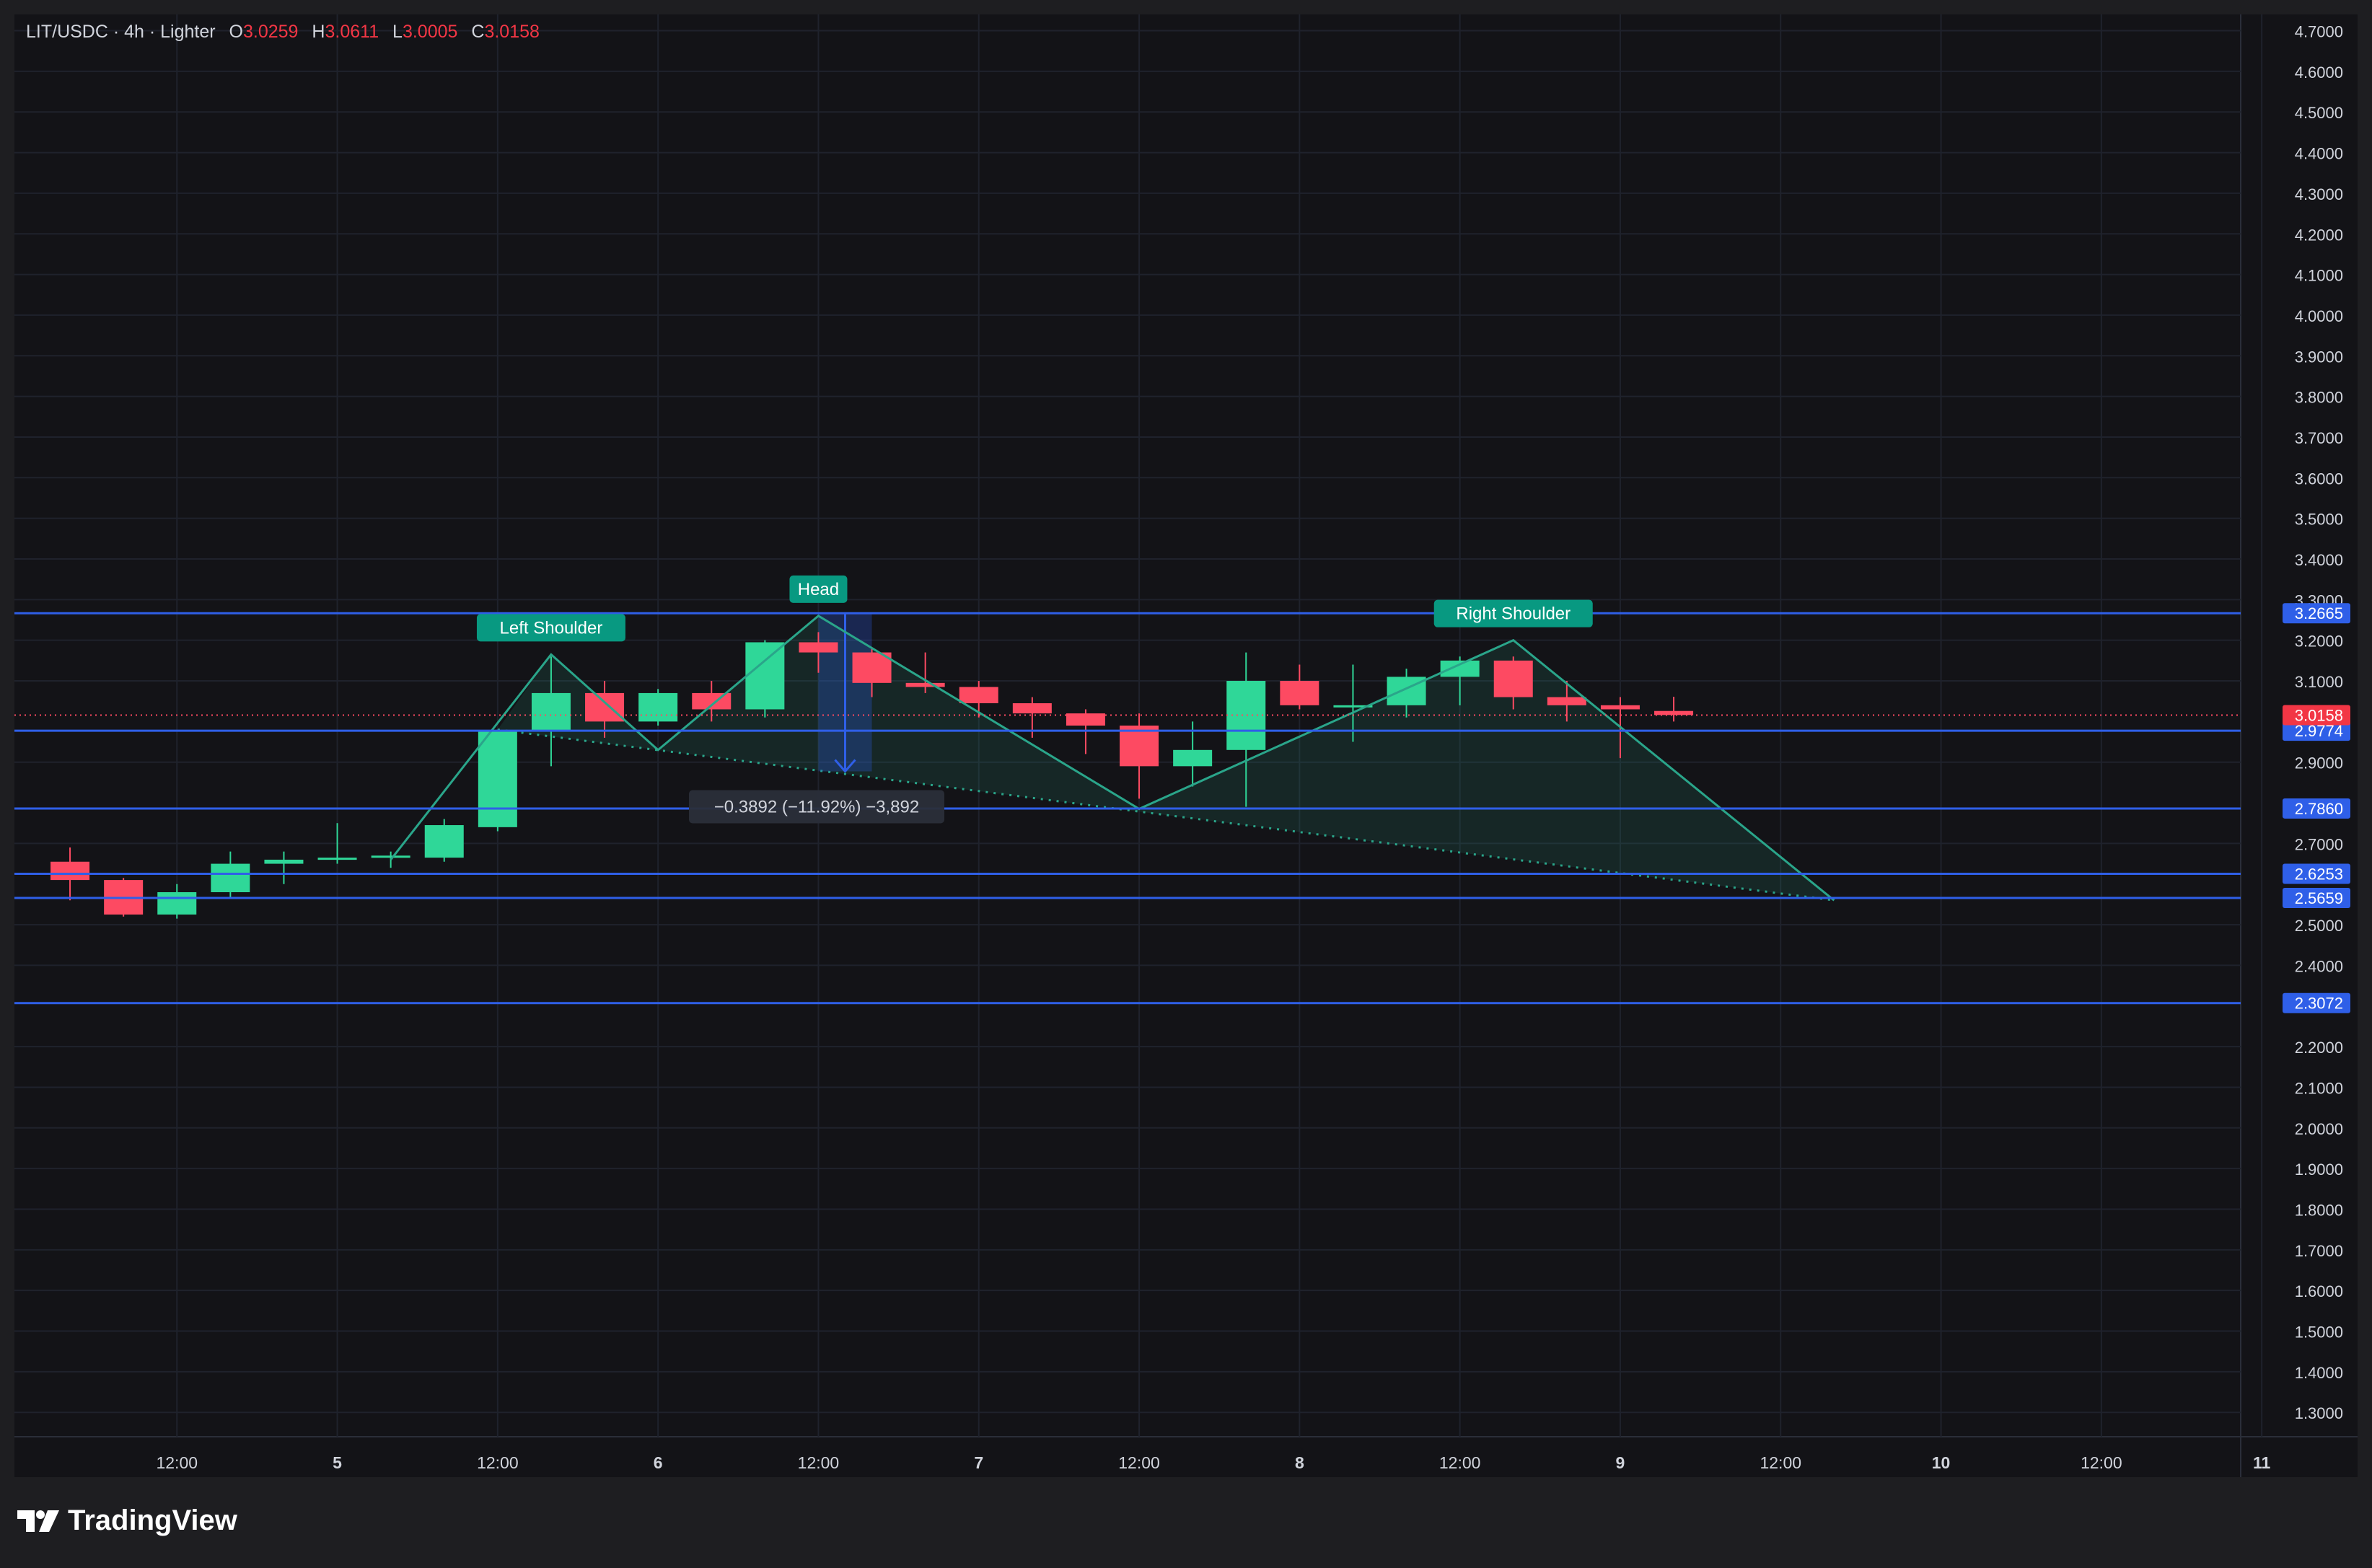 This screenshot has width=2372, height=1568. I want to click on pattern-label: Left Shoulder, so click(551, 628).